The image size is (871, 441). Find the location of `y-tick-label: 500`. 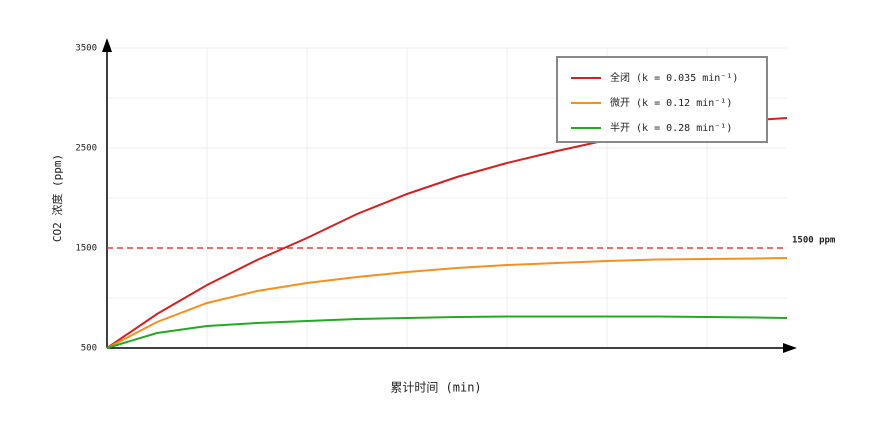

y-tick-label: 500 is located at coordinates (89, 349).